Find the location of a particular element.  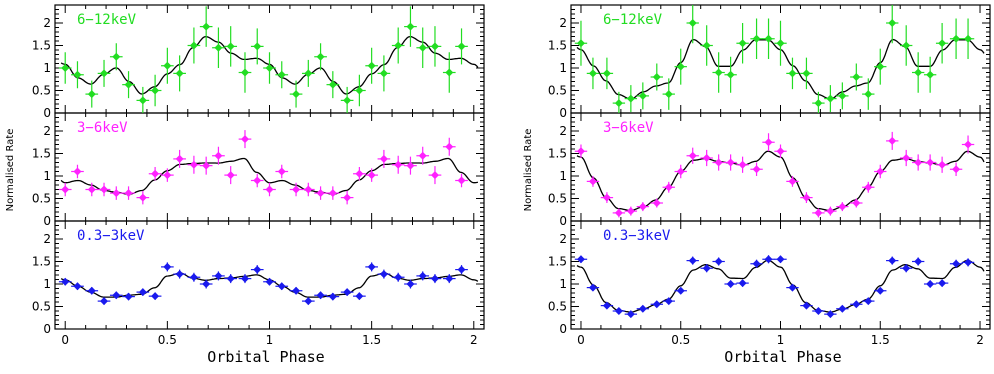

y-tick-label: 1.5 is located at coordinates (557, 154).